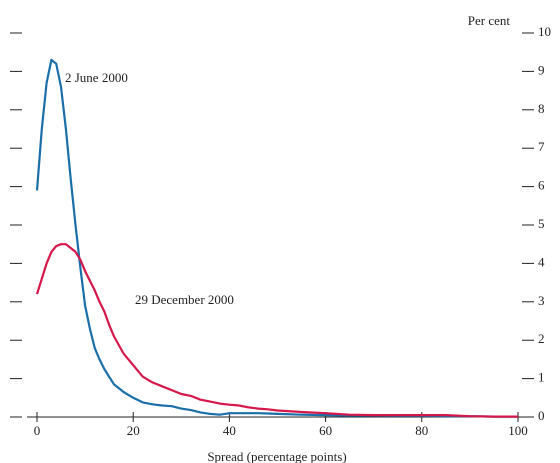 The width and height of the screenshot is (560, 463). I want to click on x-tick-label: 60, so click(325, 430).